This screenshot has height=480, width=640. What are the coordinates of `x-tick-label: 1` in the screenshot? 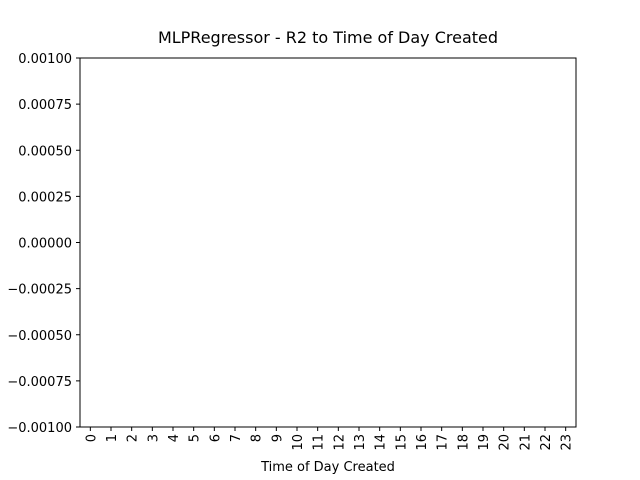 It's located at (112, 438).